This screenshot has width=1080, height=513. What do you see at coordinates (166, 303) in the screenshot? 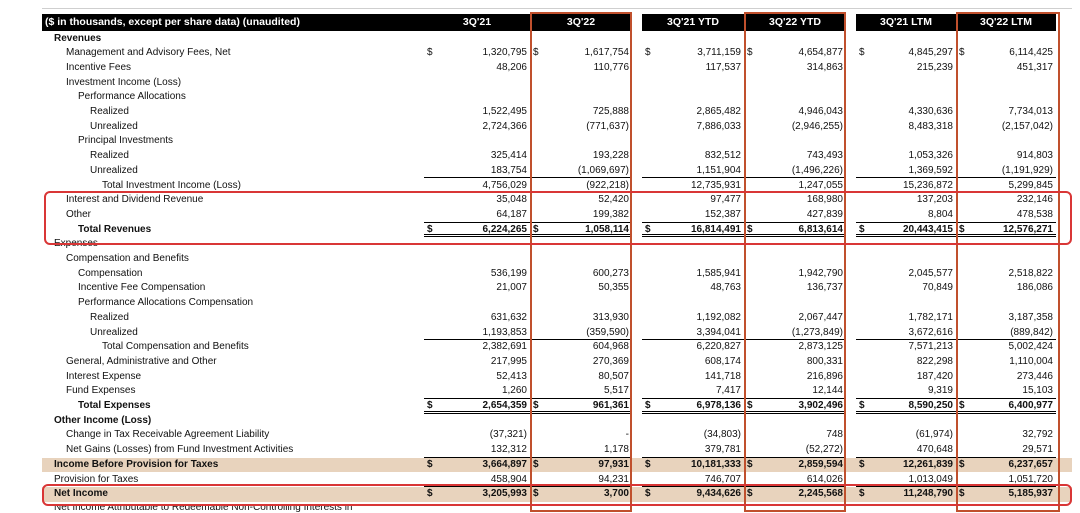
I see `row-label: Performance Allocations Compensation` at bounding box center [166, 303].